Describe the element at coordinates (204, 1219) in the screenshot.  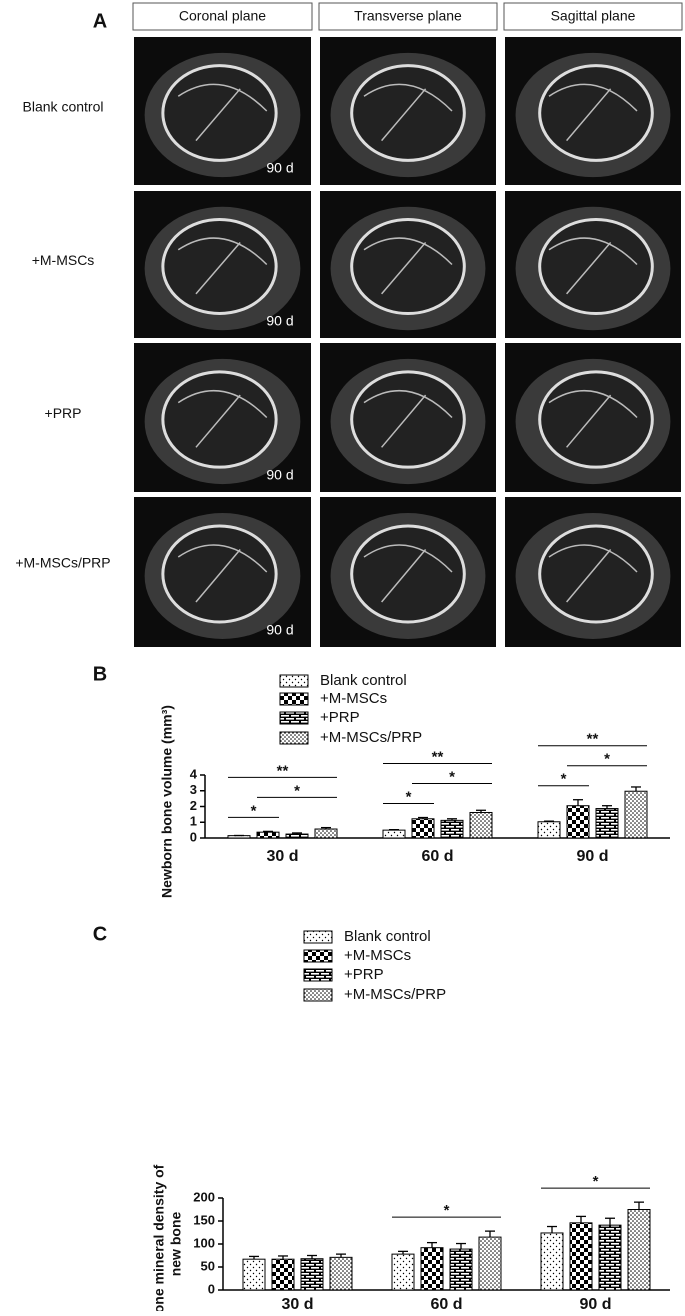
I see `y-tick-label: 150` at that location.